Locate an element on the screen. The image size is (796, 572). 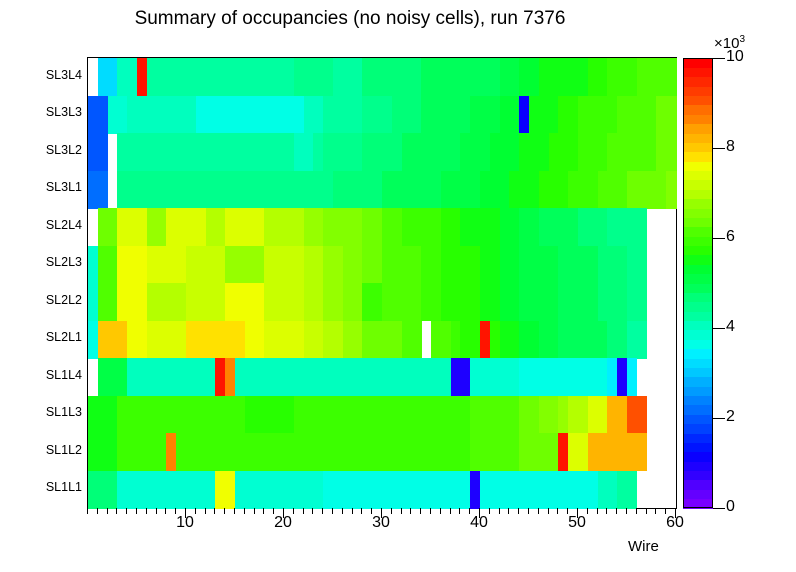
y-axis-label-sl1l1: SL1L1 is located at coordinates (63, 487).